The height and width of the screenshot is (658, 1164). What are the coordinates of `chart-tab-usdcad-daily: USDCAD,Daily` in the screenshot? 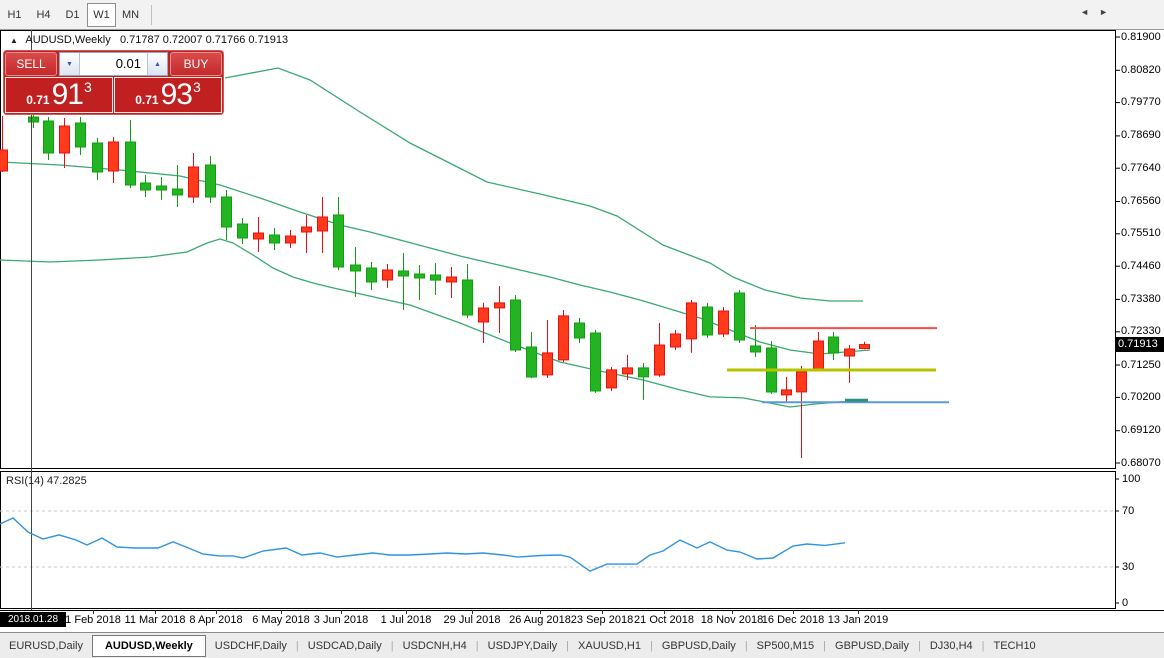 It's located at (344, 646).